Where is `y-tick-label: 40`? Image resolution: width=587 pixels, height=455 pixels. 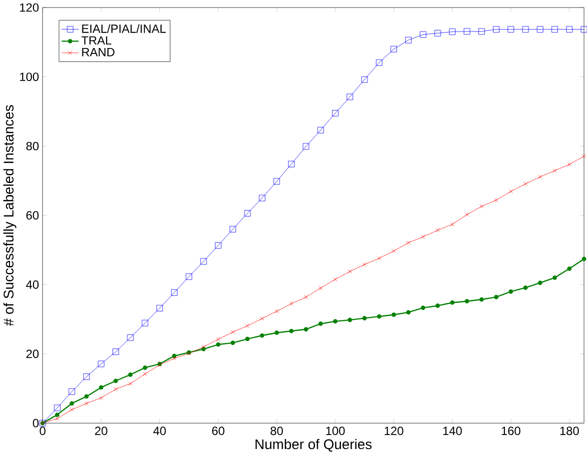
y-tick-label: 40 is located at coordinates (32, 284).